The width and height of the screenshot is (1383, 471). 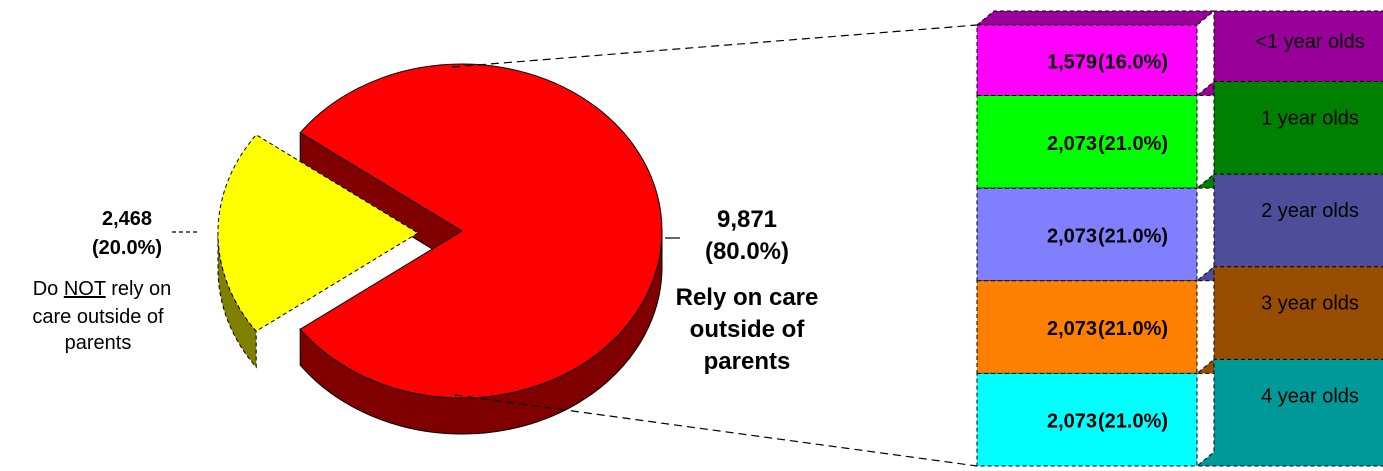 I want to click on rely-caption-line: Rely on care, so click(x=747, y=297).